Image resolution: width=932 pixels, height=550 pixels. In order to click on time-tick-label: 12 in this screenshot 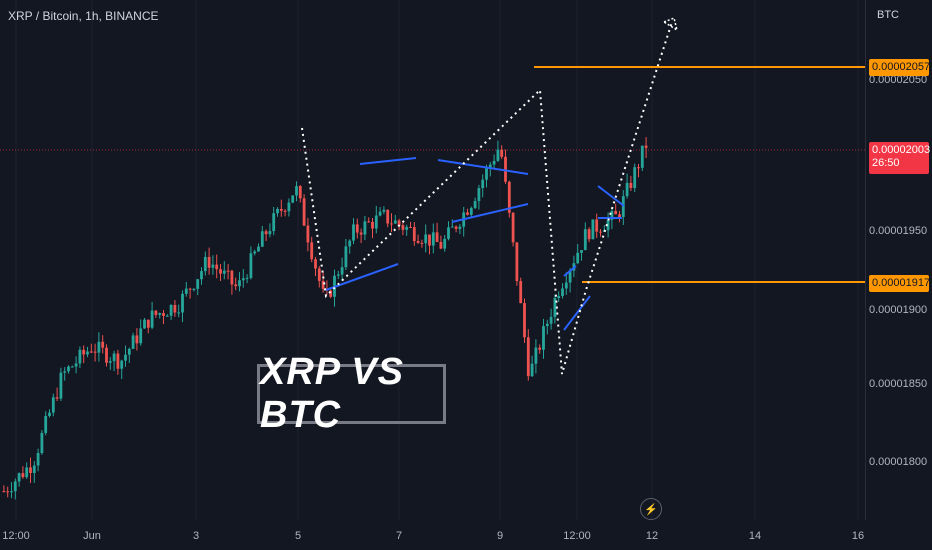, I will do `click(652, 536)`.